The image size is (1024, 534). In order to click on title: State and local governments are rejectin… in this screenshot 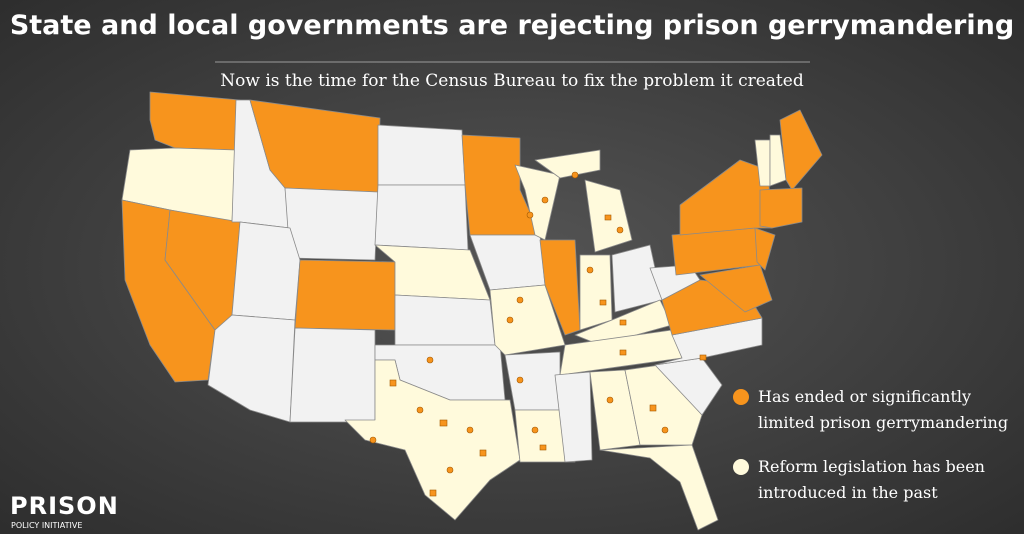, I will do `click(512, 25)`.